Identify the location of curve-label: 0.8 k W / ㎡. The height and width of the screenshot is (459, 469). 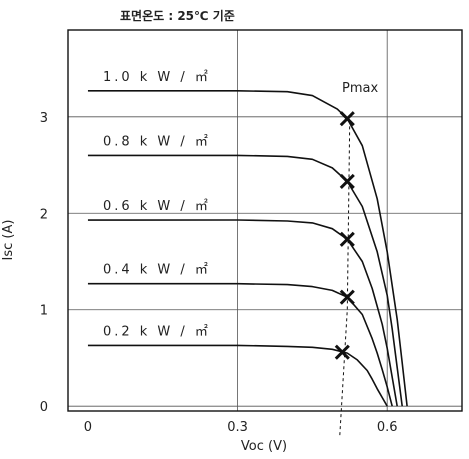
(157, 141).